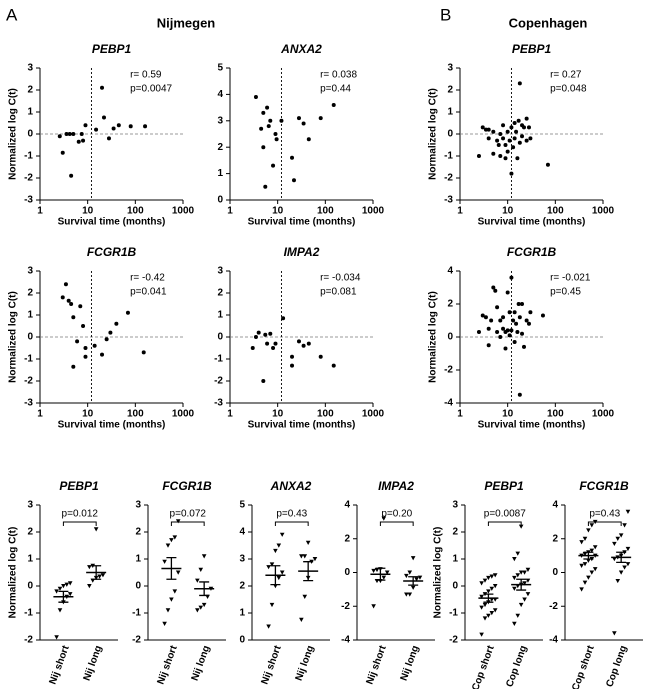  What do you see at coordinates (396, 523) in the screenshot?
I see `bracket` at bounding box center [396, 523].